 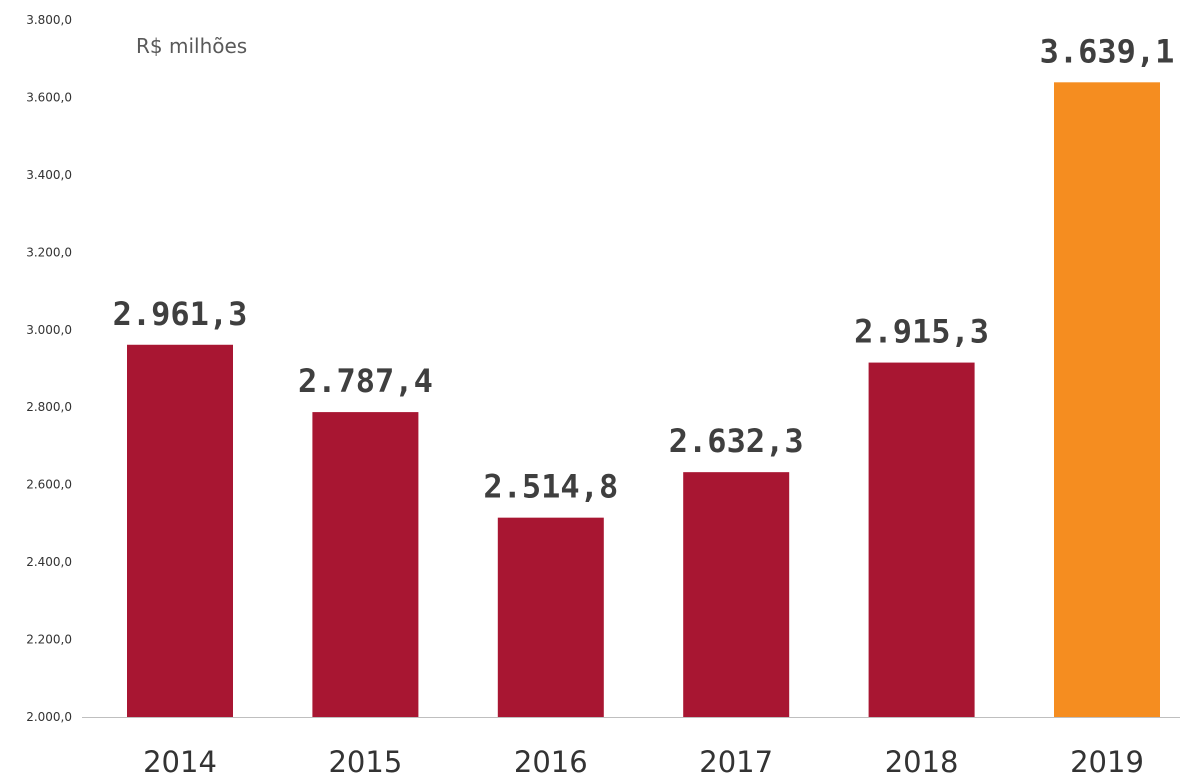 I want to click on x-tick-label: 2015, so click(x=365, y=762).